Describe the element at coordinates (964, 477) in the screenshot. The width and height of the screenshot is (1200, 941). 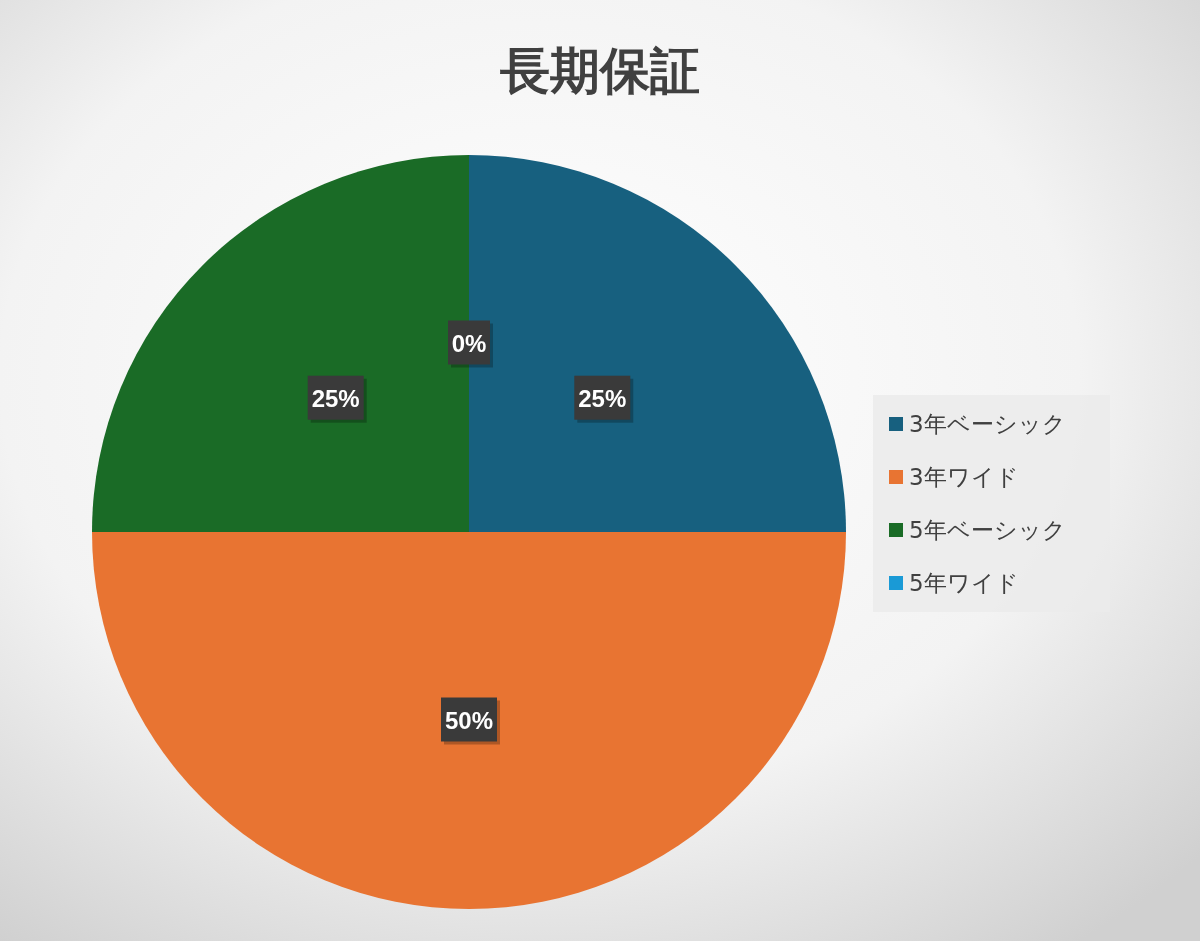
I see `legend-label: 3年ワイド` at that location.